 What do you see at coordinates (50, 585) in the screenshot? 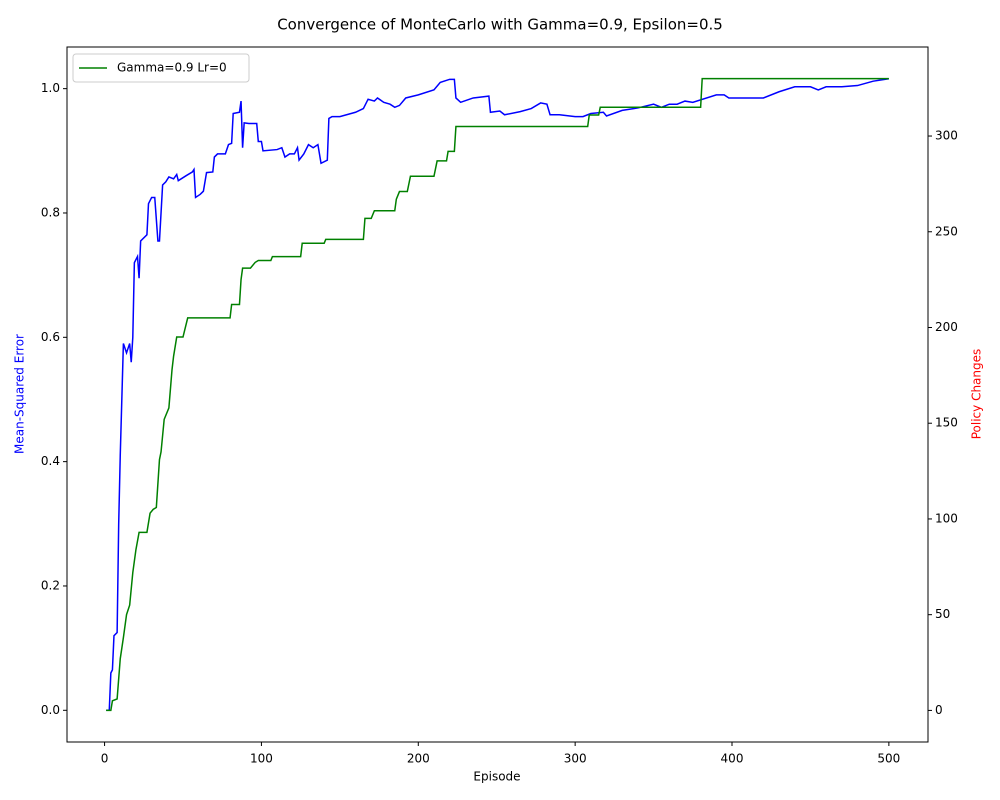
I see `y-tick-label: 0.2` at bounding box center [50, 585].